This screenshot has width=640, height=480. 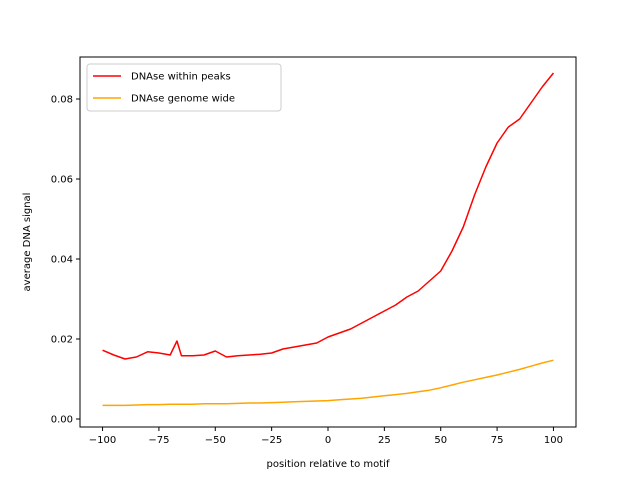 I want to click on x-tick-label: 75, so click(x=497, y=440).